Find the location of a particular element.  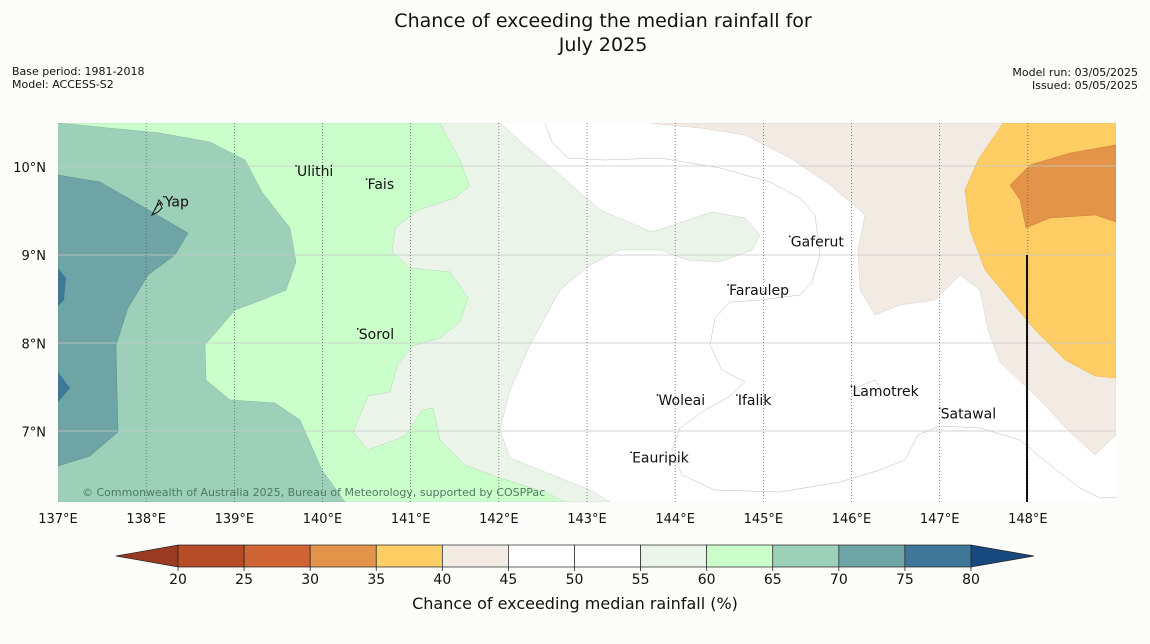

lon-tick-label: 143°E is located at coordinates (587, 519).